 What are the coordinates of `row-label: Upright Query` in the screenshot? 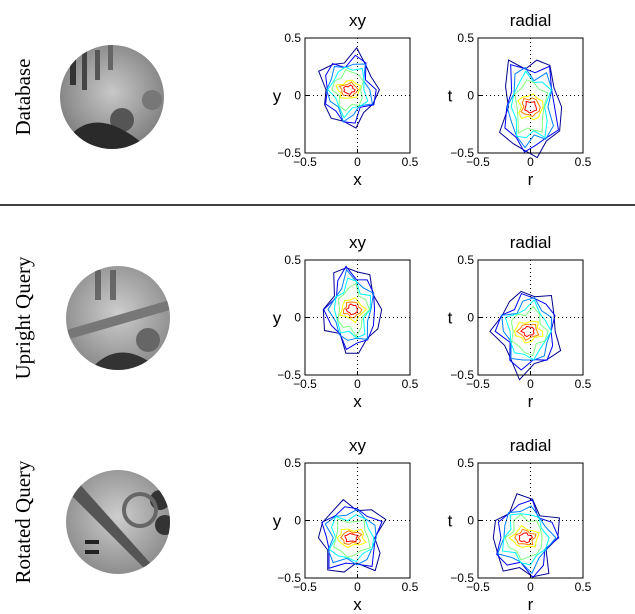 It's located at (23, 318).